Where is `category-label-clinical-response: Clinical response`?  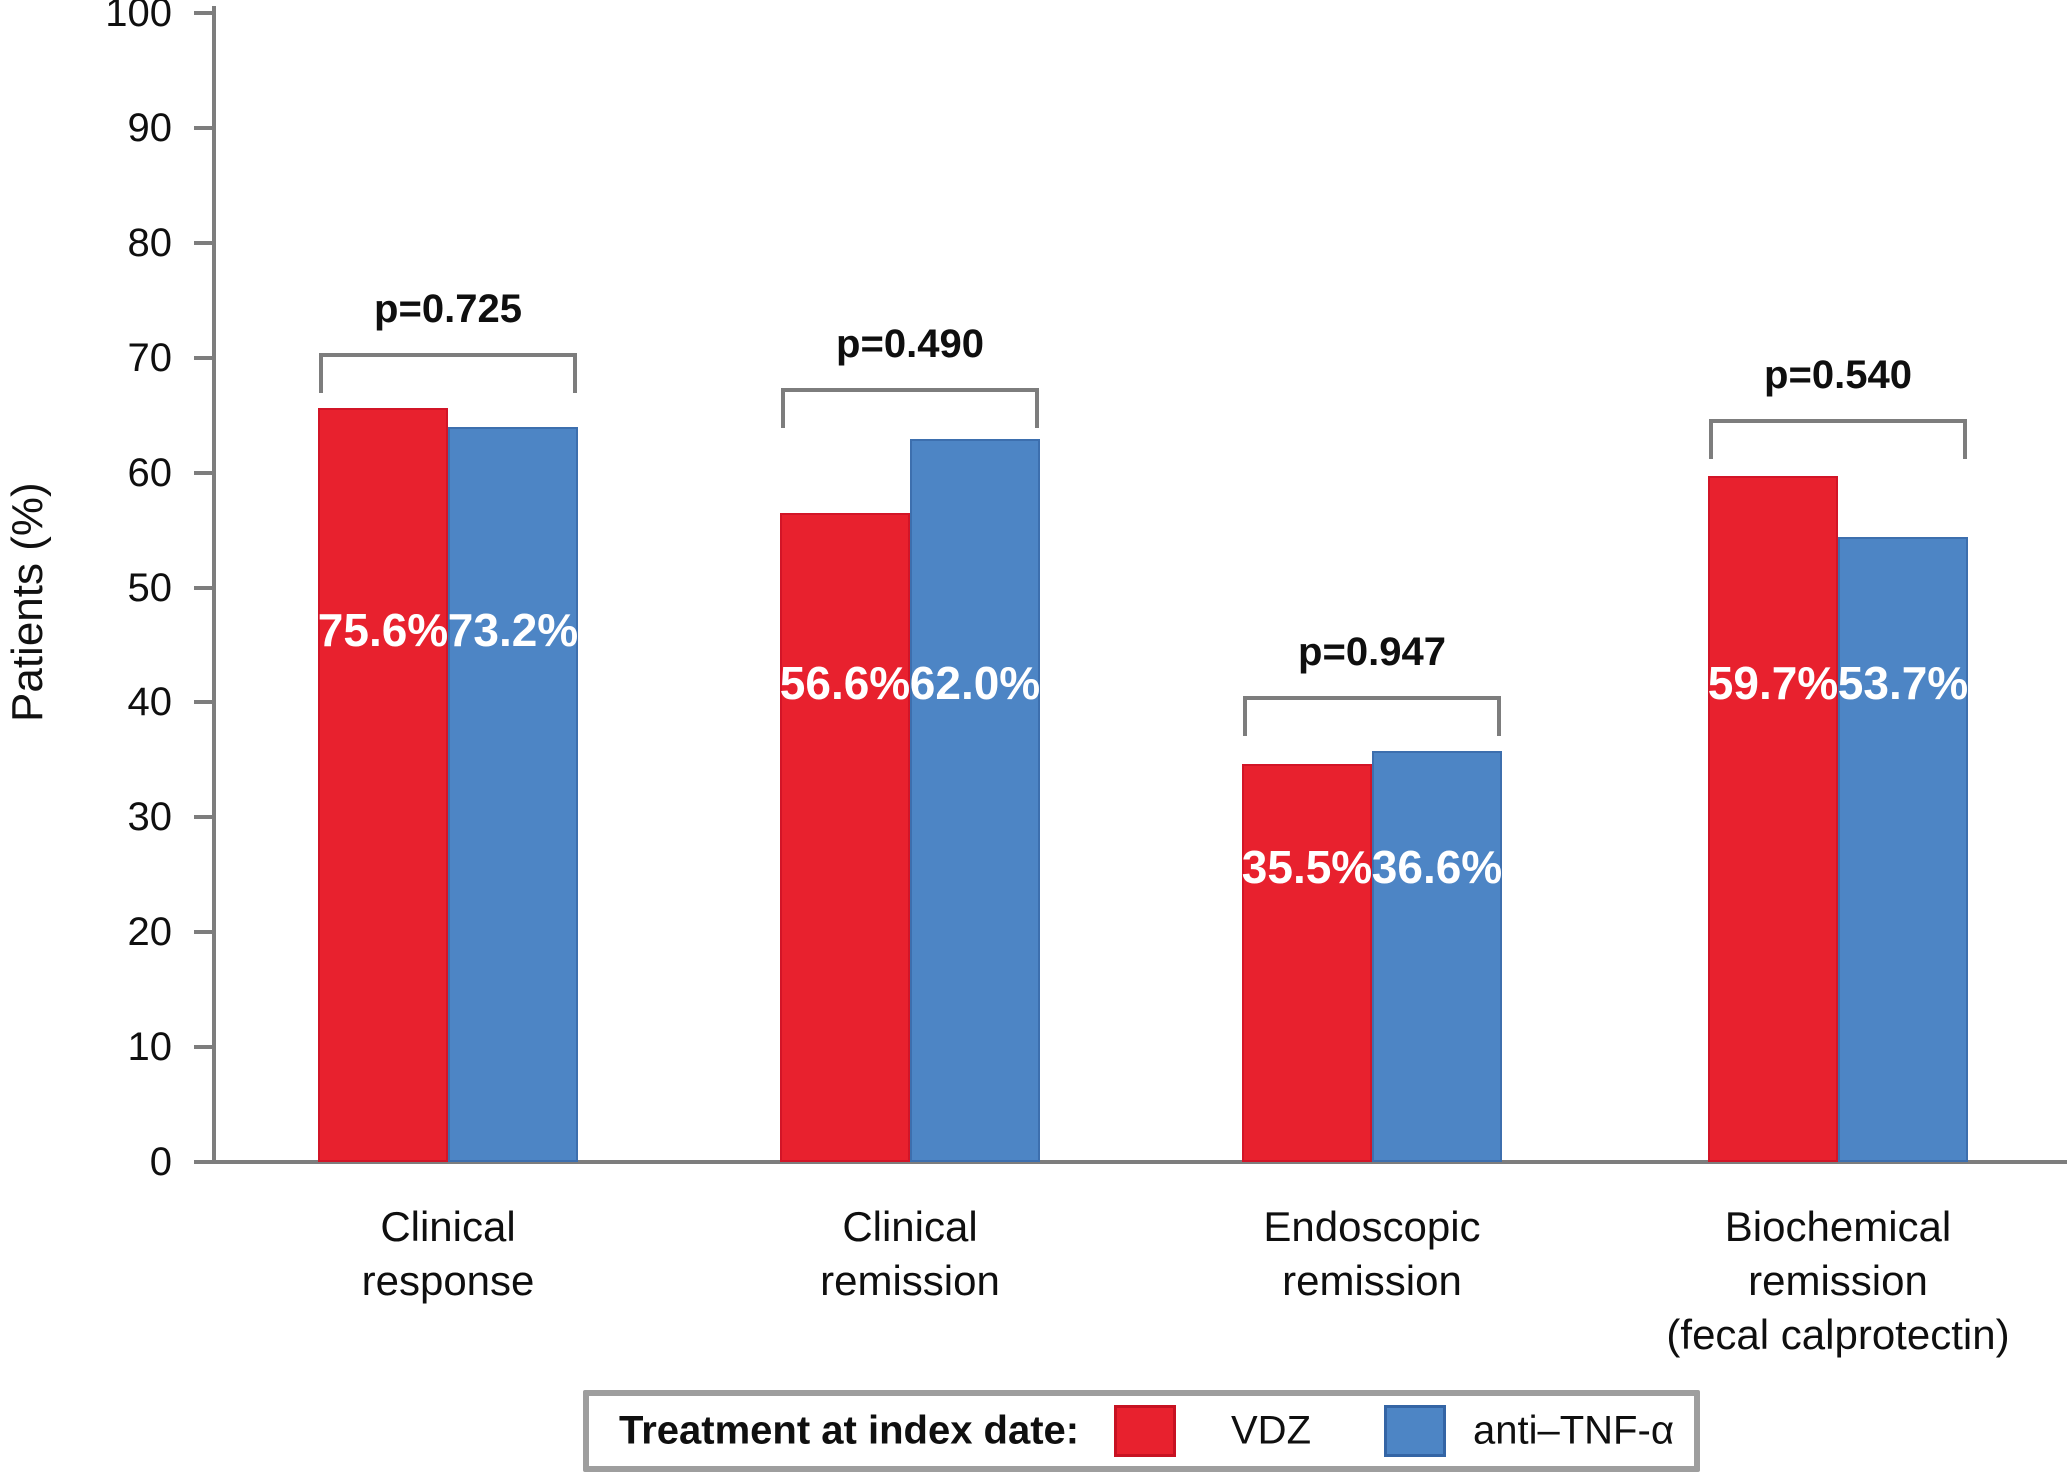
category-label-clinical-response: Clinical response is located at coordinates (448, 1253).